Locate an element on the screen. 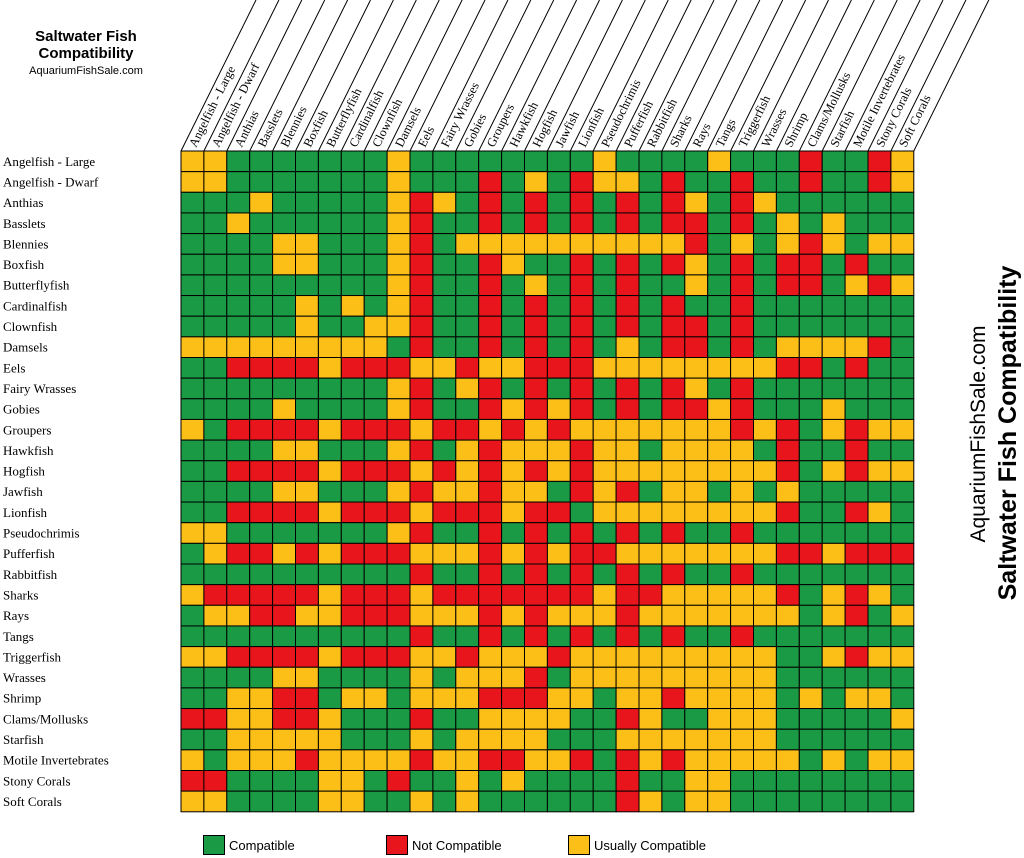 The width and height of the screenshot is (1024, 858). cell-boxfish-anthias is located at coordinates (238, 264).